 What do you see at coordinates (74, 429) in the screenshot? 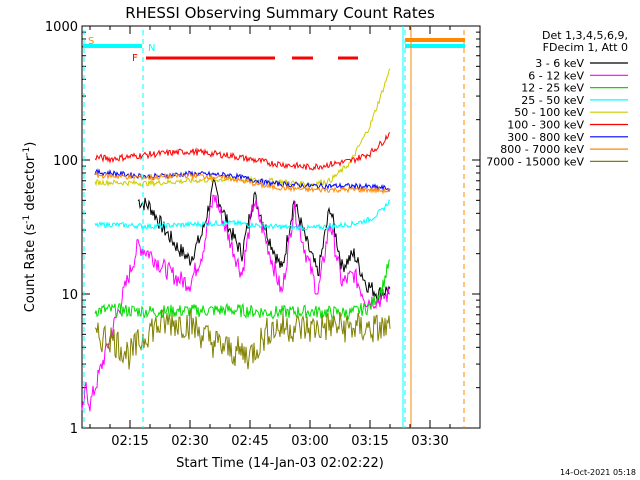
I see `y-tick-label: 1` at bounding box center [74, 429].